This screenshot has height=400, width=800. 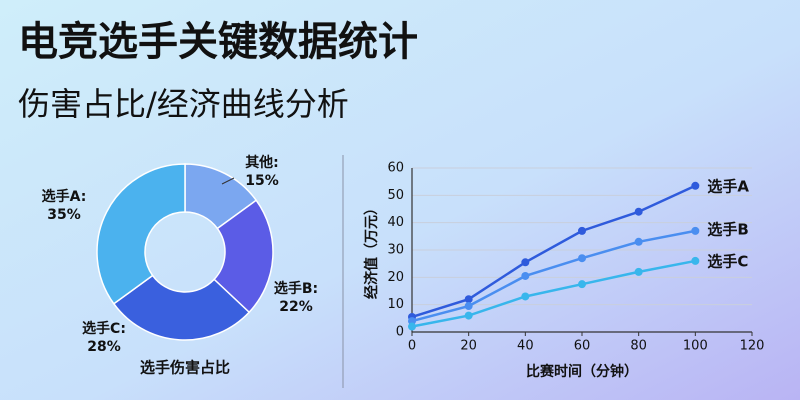 I want to click on y-tick-label: 30, so click(x=395, y=250).